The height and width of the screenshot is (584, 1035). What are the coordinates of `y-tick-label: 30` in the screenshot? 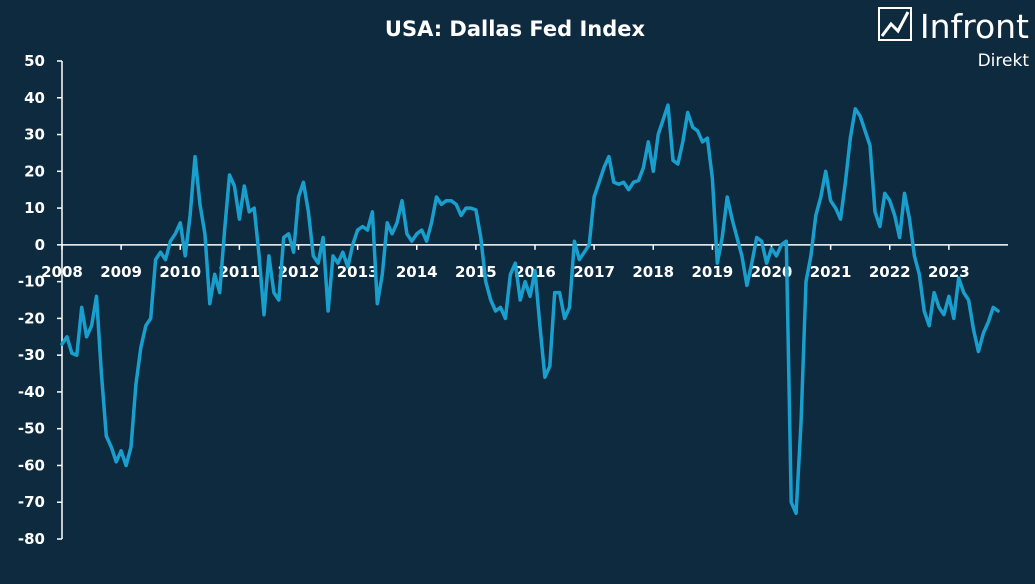 It's located at (34, 135).